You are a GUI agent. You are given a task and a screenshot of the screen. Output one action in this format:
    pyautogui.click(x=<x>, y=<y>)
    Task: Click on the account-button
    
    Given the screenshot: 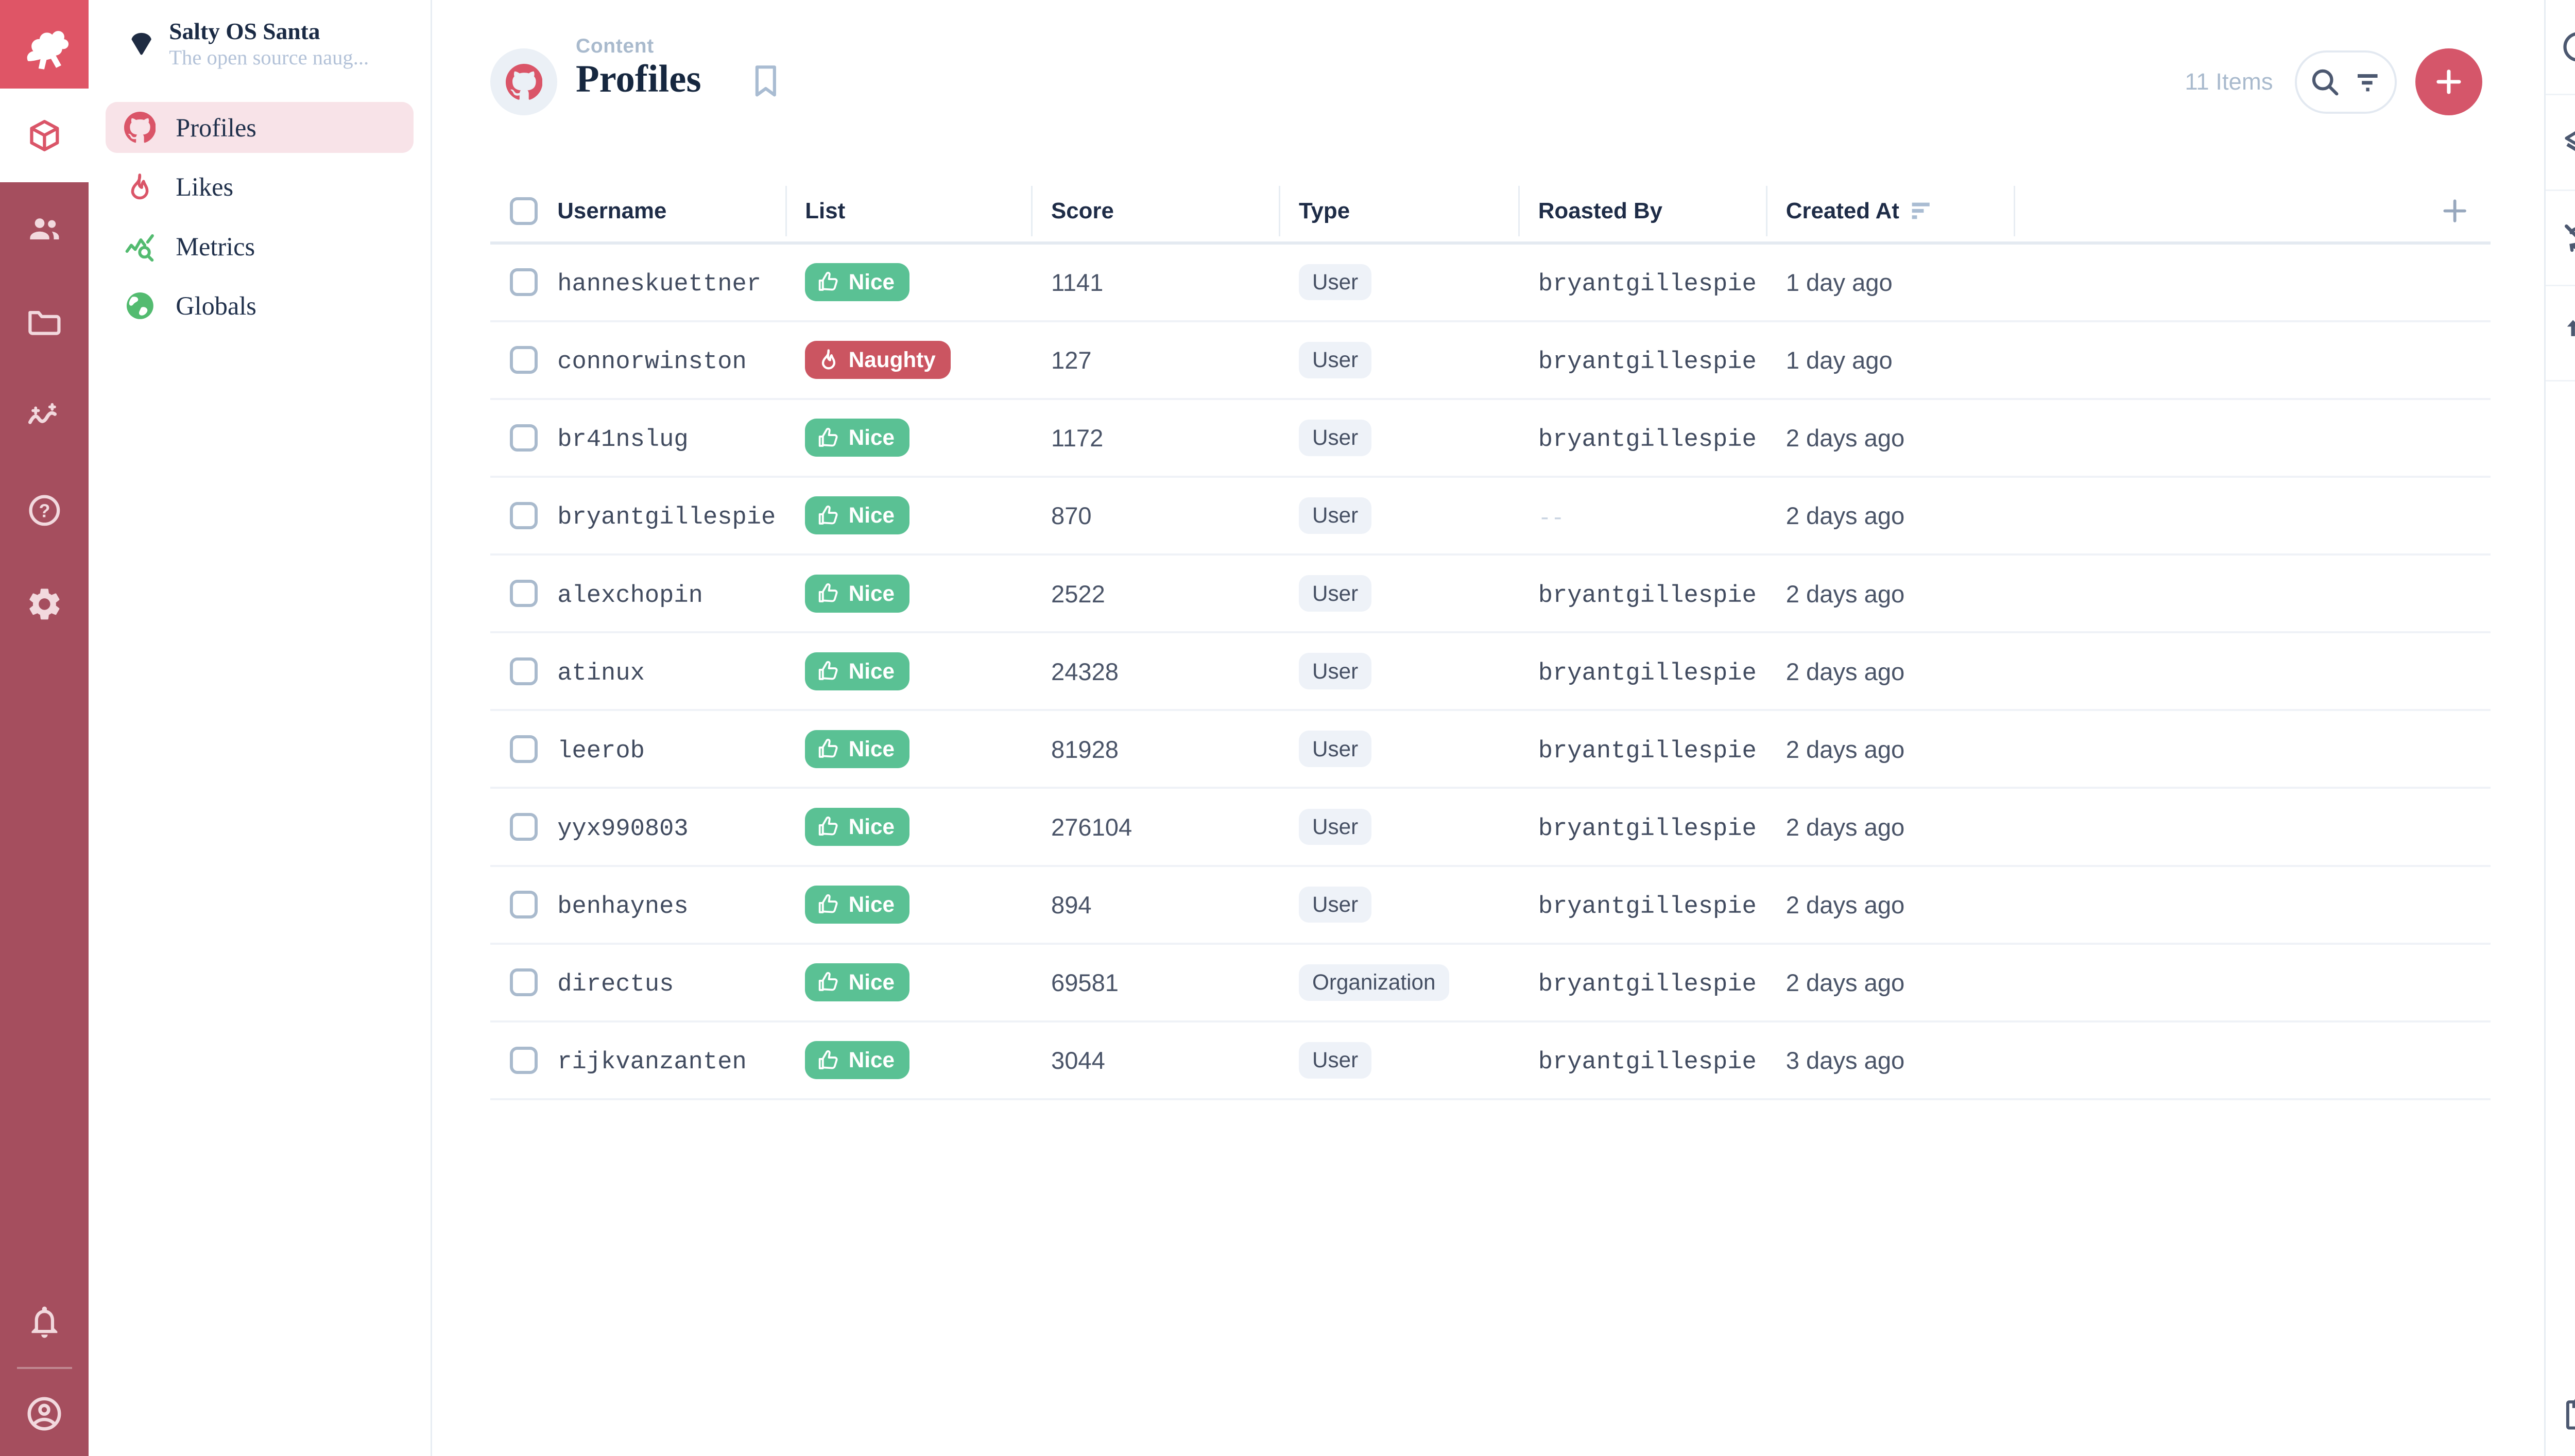 What is the action you would take?
    pyautogui.click(x=44, y=1414)
    